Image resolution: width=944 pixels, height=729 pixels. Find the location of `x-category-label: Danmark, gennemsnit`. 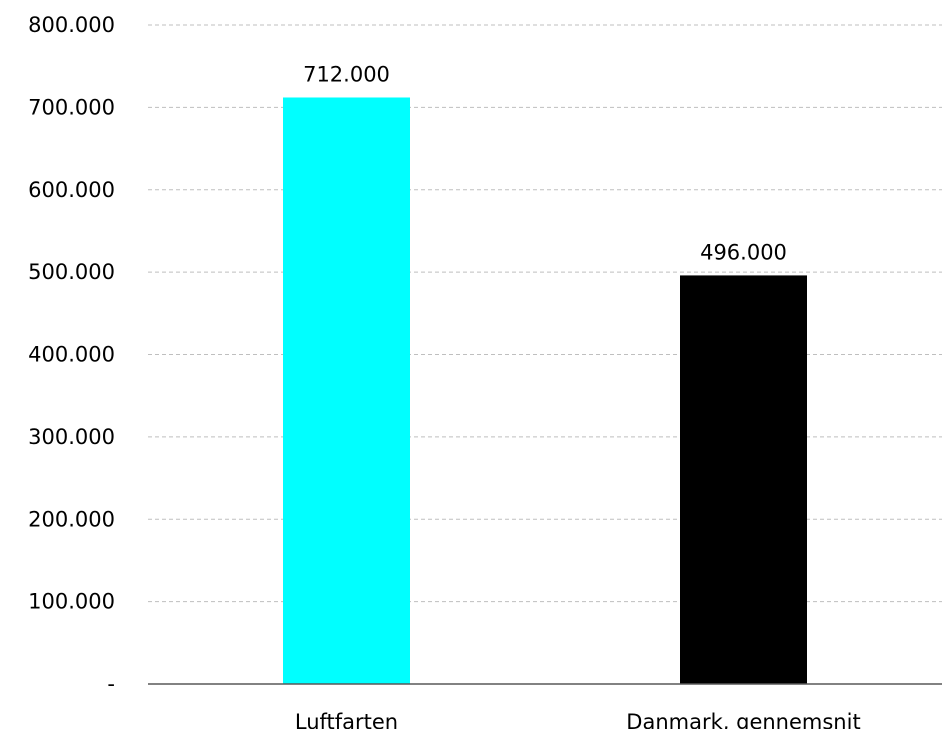

x-category-label: Danmark, gennemsnit is located at coordinates (743, 719).